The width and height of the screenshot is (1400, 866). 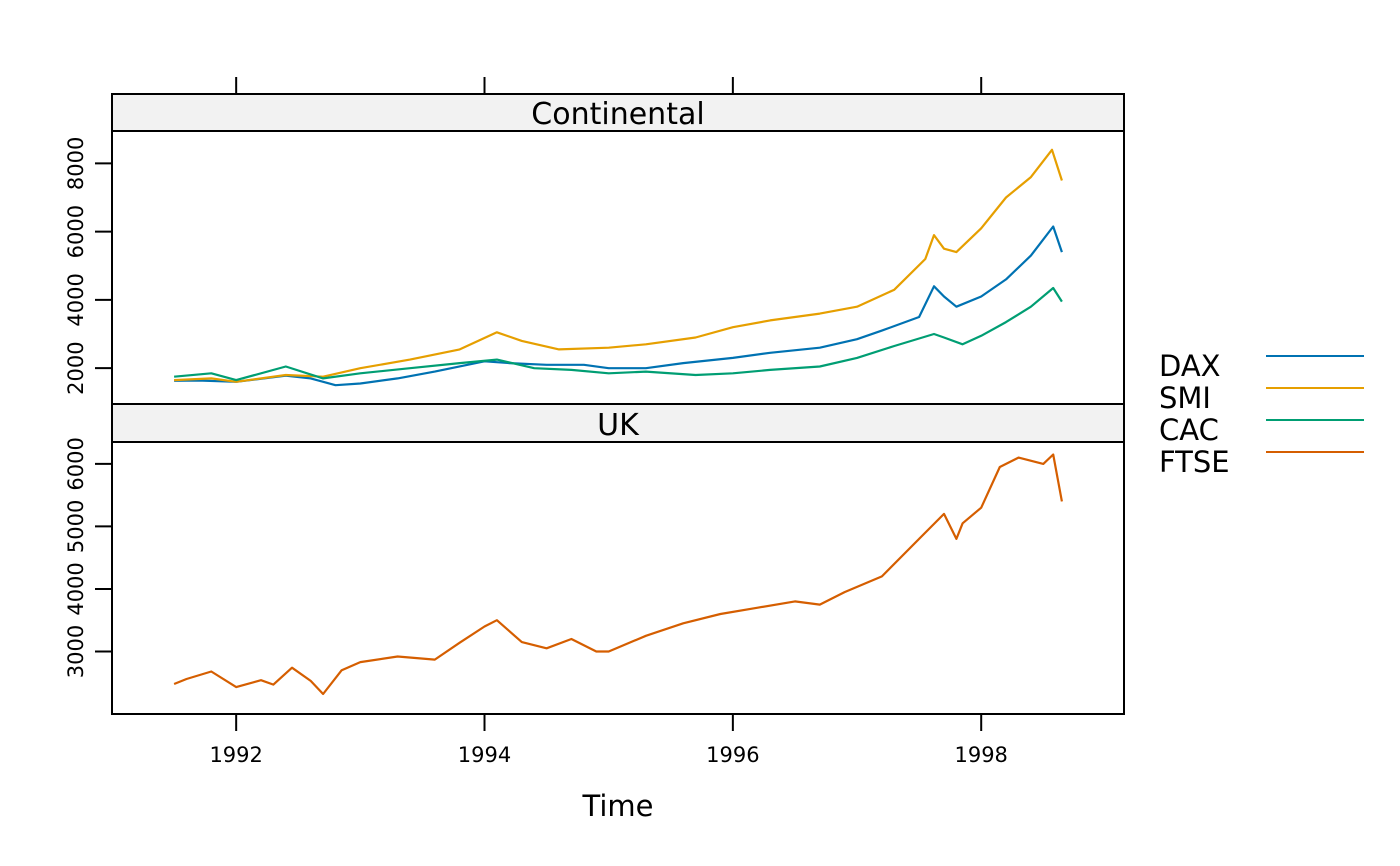 I want to click on legend-label-ftse: FTSE, so click(x=1194, y=462).